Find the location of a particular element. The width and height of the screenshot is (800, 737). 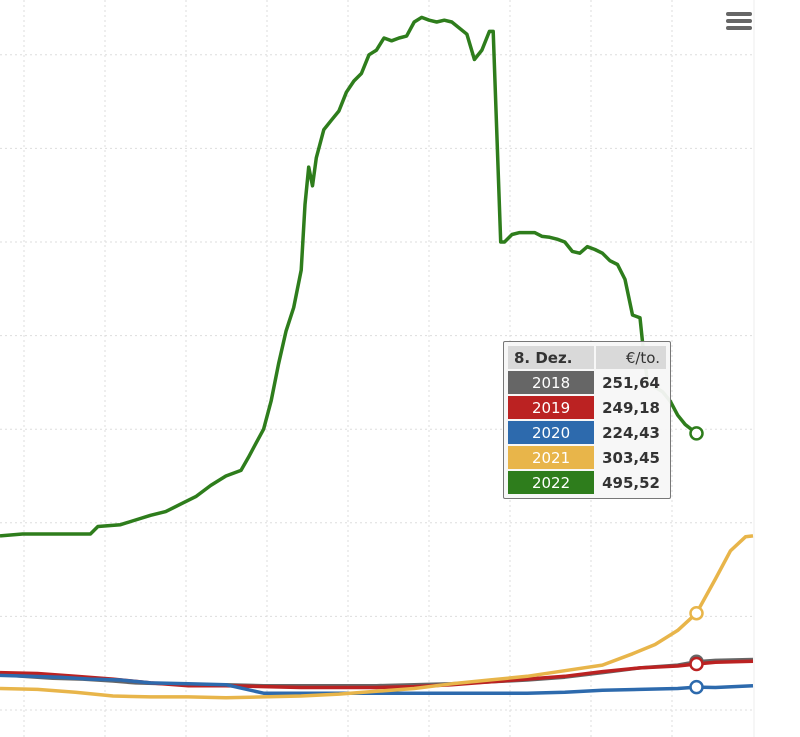

tooltip-value-2022: 495,52 is located at coordinates (631, 482).